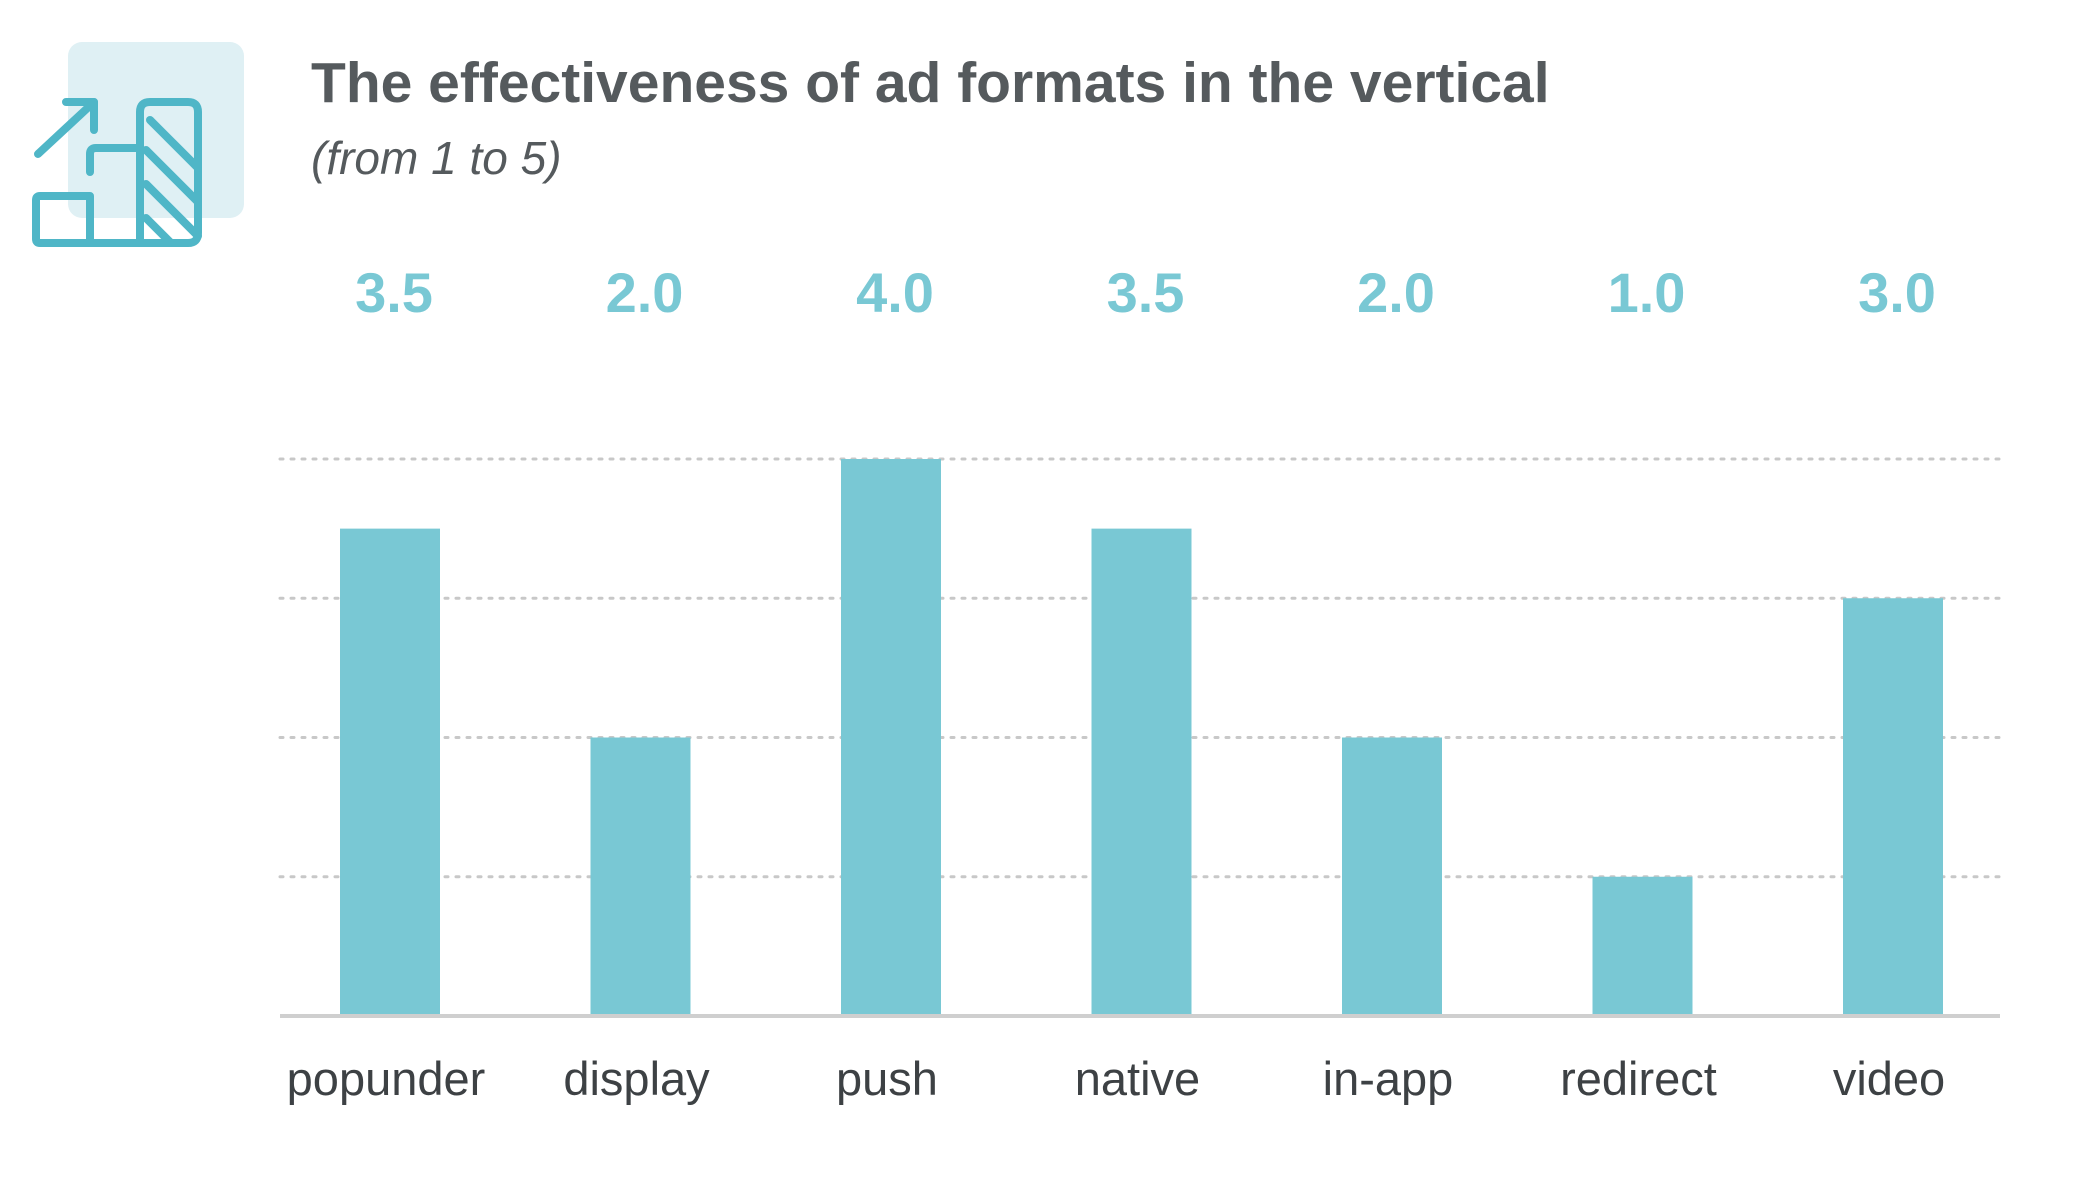  I want to click on category-label-in-app: in-app, so click(1388, 1078).